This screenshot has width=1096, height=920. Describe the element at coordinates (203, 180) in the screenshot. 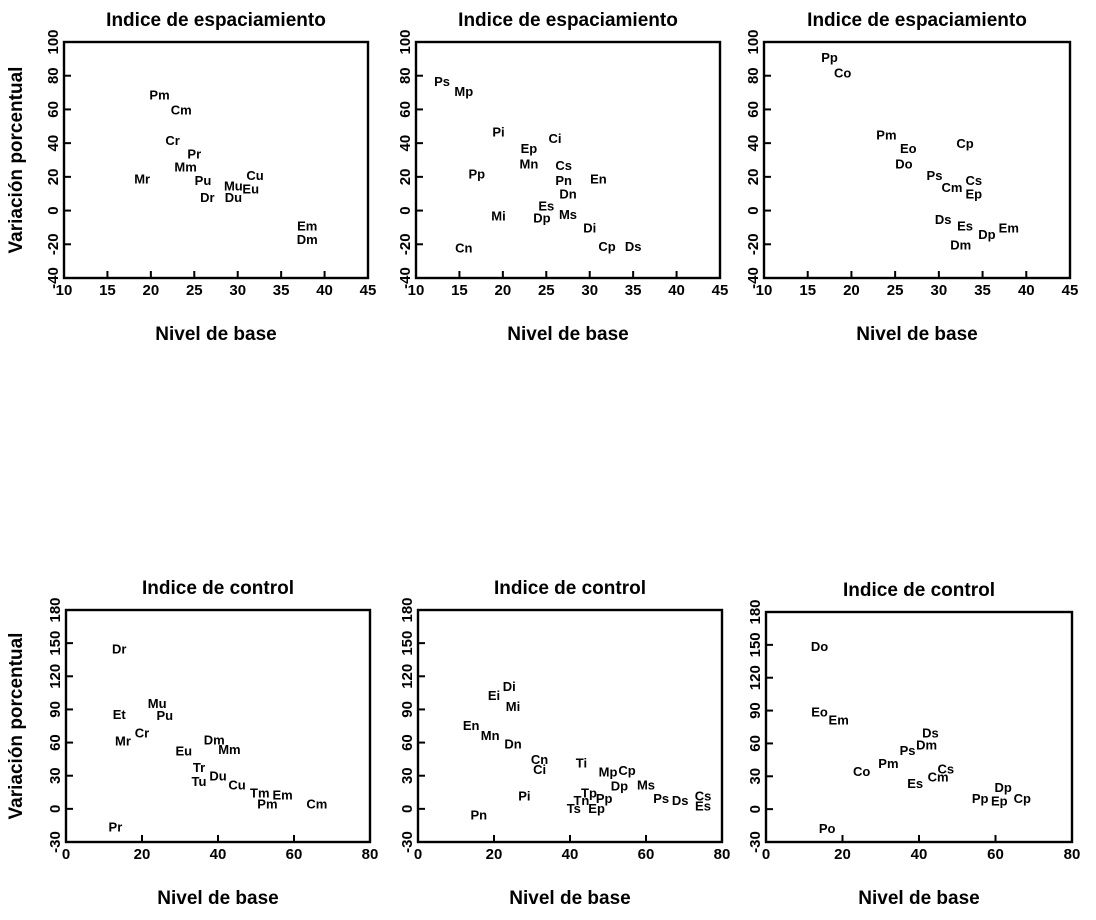

I see `point-label-pu: Pu` at that location.